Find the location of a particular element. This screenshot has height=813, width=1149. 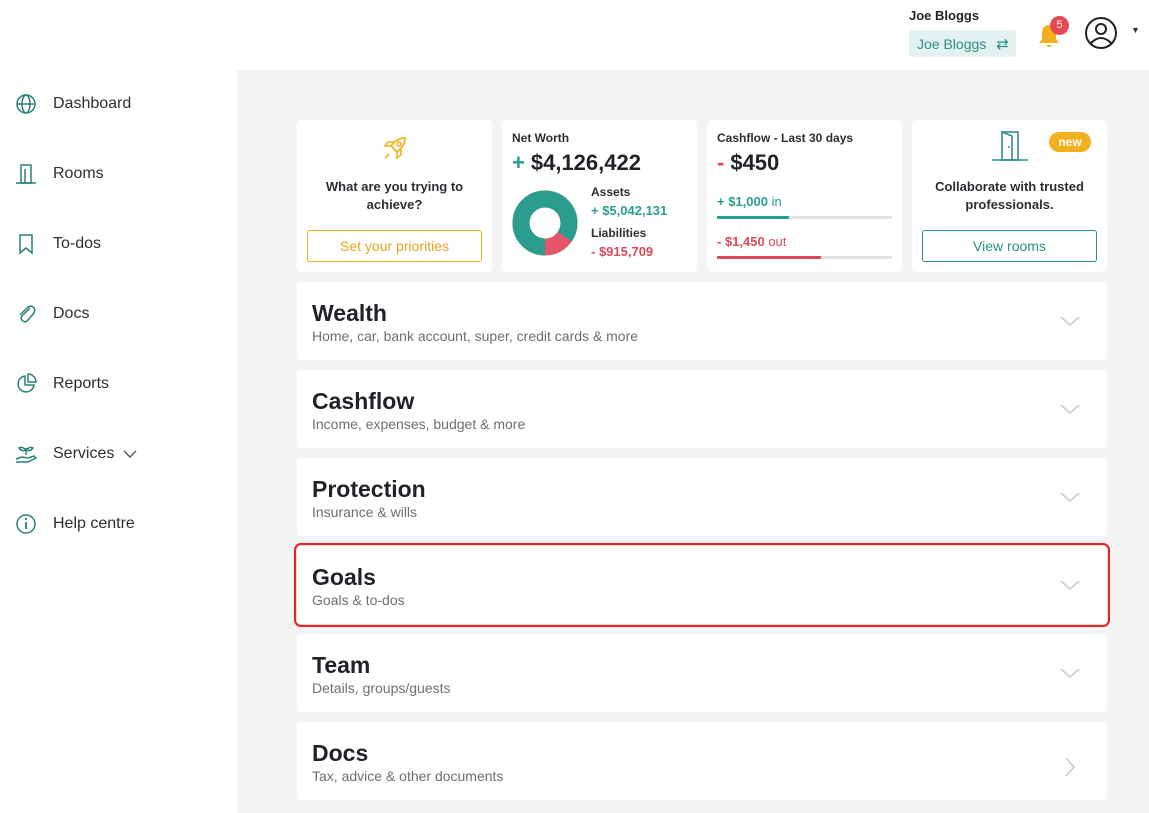

sidebar-item-label: Rooms is located at coordinates (78, 173).